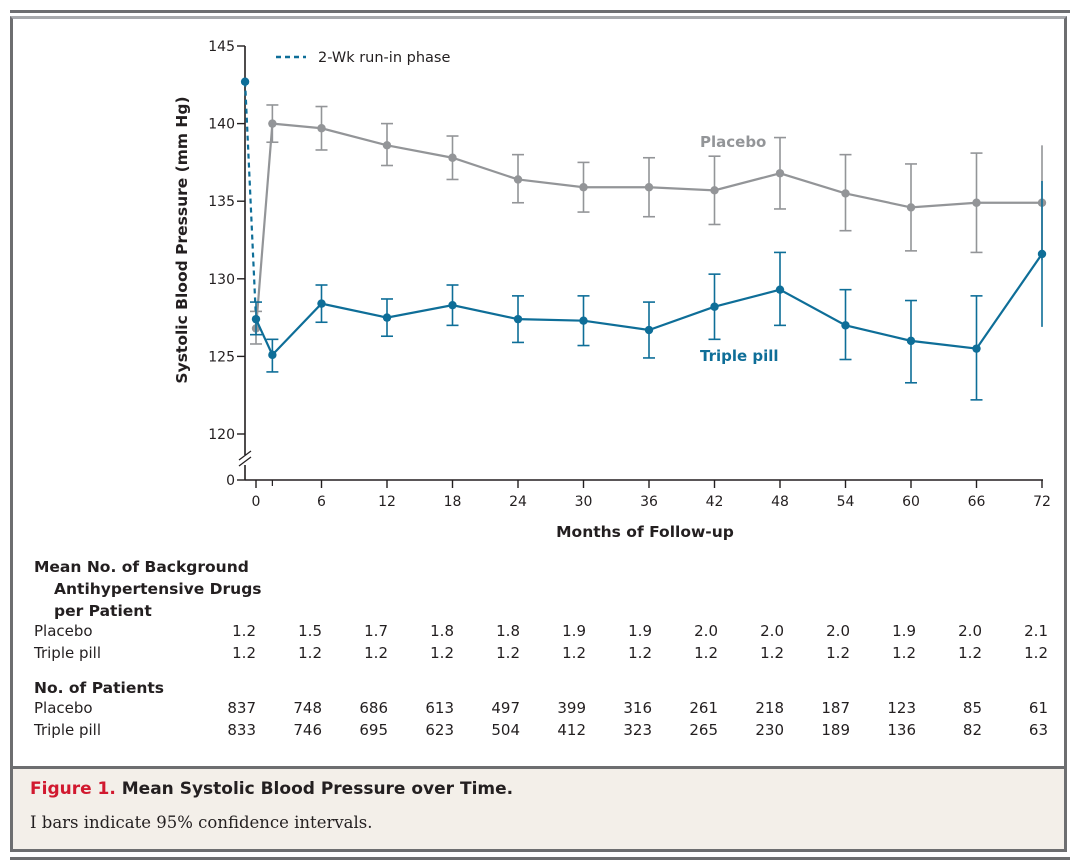 Image resolution: width=1080 pixels, height=865 pixels. What do you see at coordinates (158, 589) in the screenshot?
I see `drugs-header-line-2: Antihypertensive Drugs` at bounding box center [158, 589].